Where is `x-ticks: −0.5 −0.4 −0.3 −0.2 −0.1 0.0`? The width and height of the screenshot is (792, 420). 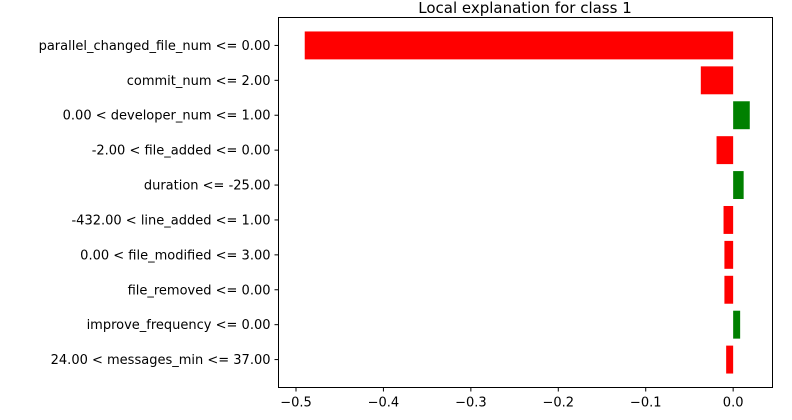 x-ticks: −0.5 −0.4 −0.3 −0.2 −0.1 0.0 is located at coordinates (512, 399).